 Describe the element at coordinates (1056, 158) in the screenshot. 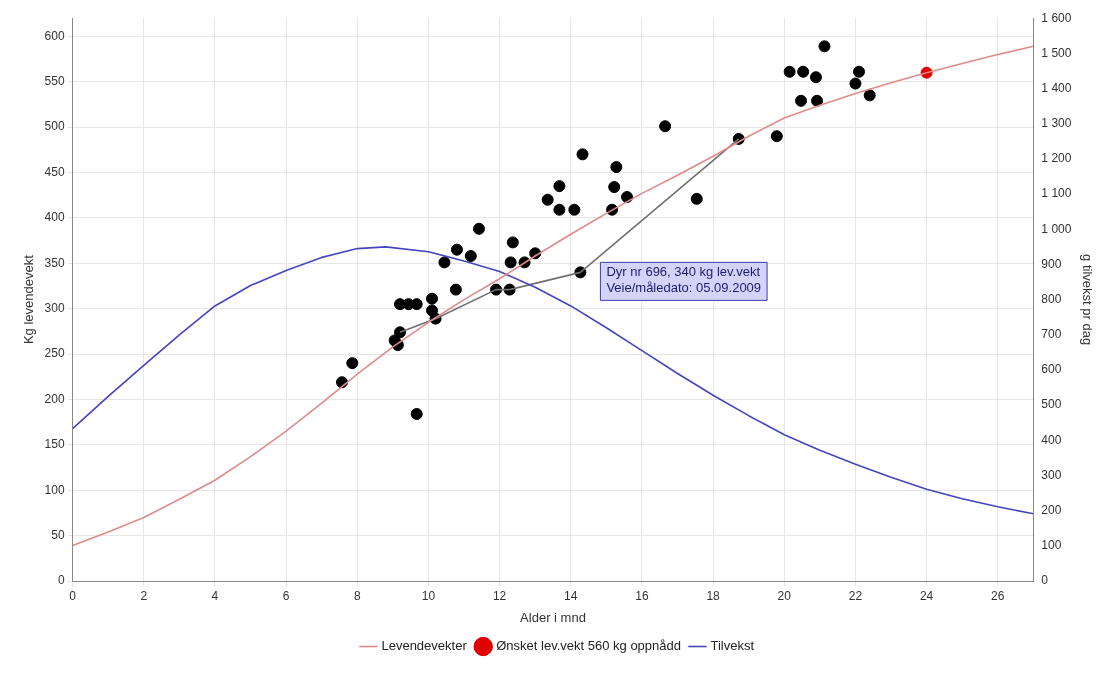

I see `y2-tick-label: 1 200` at that location.